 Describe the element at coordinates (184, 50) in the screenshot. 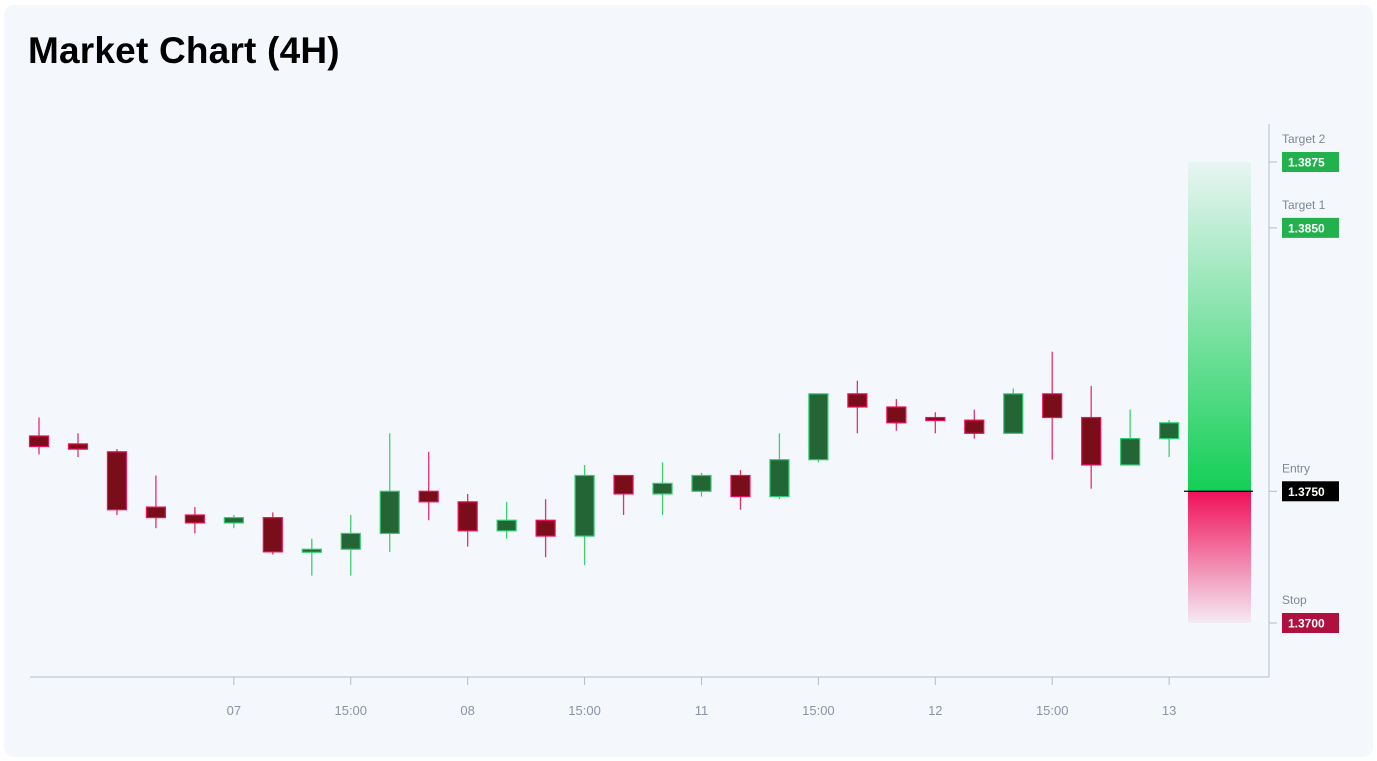

I see `chart-title: Market Chart (4H)` at that location.